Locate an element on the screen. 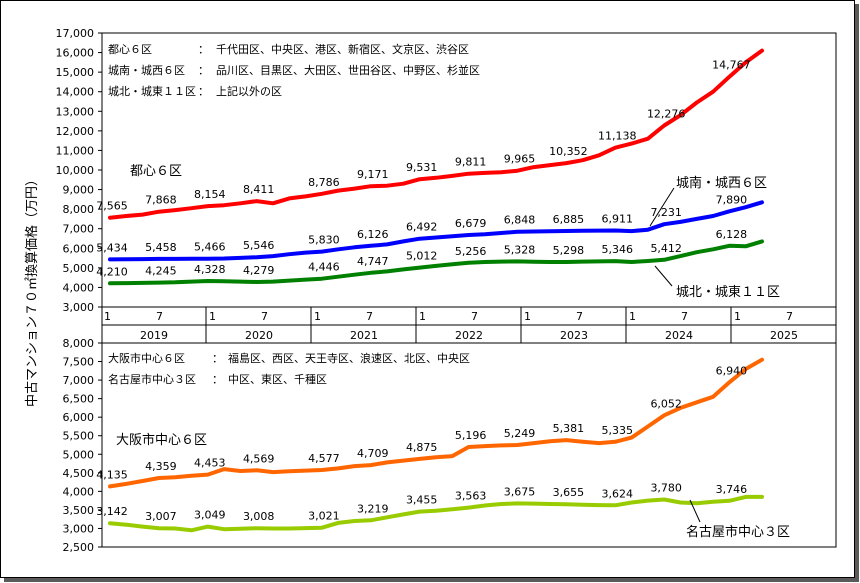 The height and width of the screenshot is (583, 860). data-label: 5,381 is located at coordinates (569, 428).